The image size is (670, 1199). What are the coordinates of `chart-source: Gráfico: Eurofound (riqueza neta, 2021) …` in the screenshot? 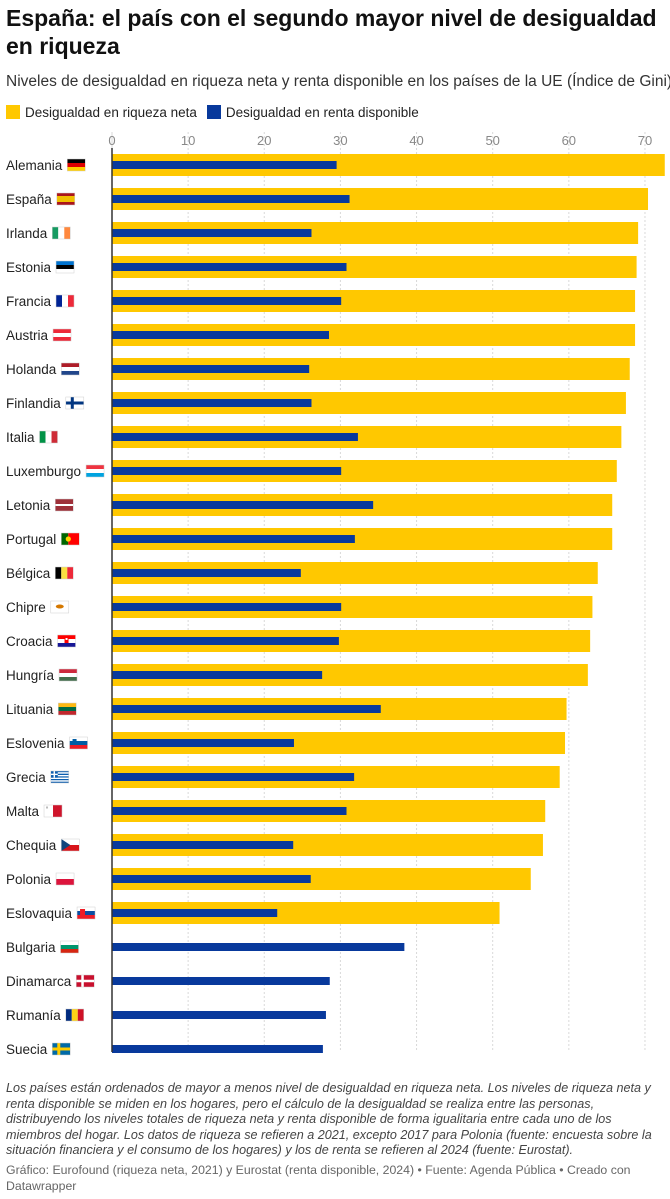 It's located at (318, 1178).